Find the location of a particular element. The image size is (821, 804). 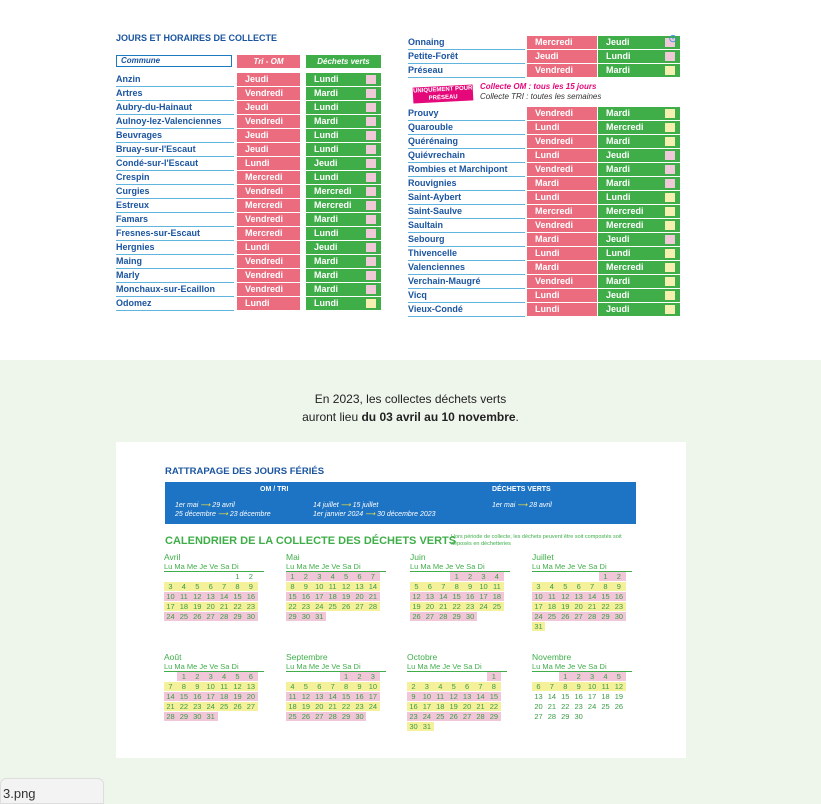

day-cell: 16 is located at coordinates (413, 706).